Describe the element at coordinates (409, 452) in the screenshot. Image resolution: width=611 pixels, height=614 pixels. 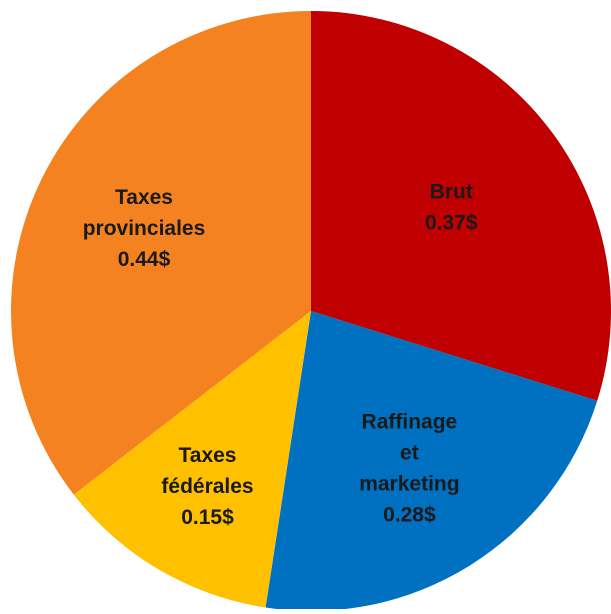
I see `slice-category-label: et` at that location.